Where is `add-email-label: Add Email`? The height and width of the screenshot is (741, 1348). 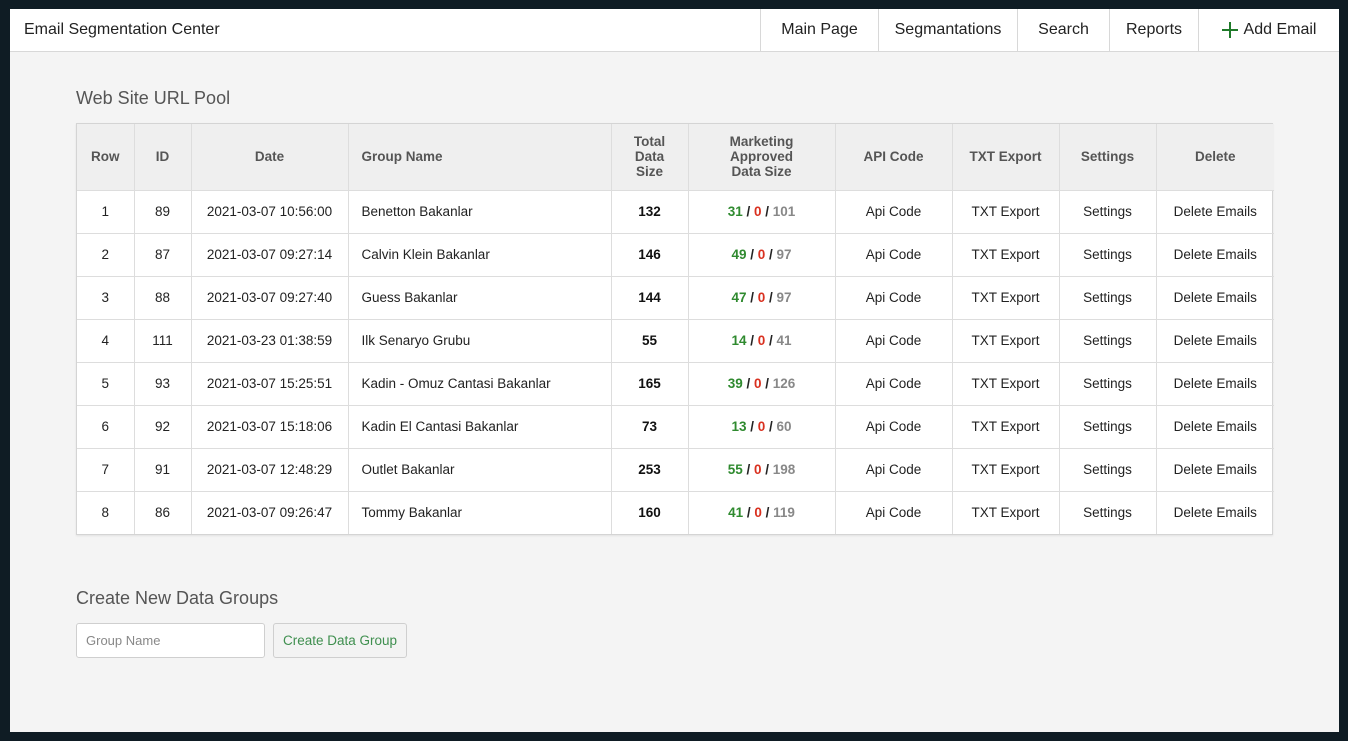 add-email-label: Add Email is located at coordinates (1280, 29).